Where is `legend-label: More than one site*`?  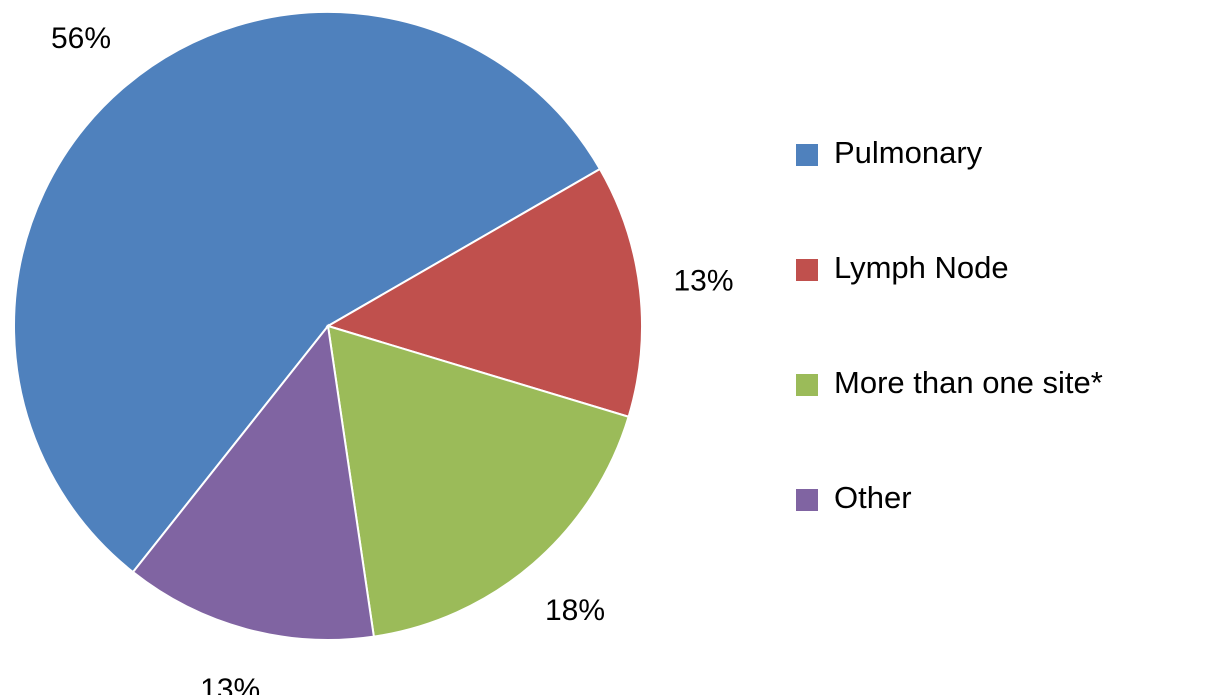 legend-label: More than one site* is located at coordinates (968, 382).